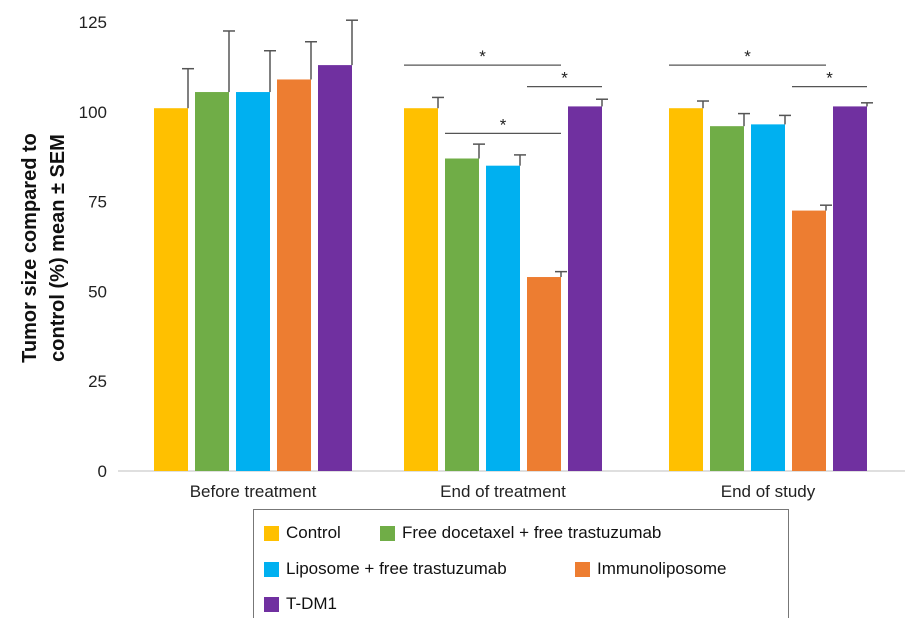 The width and height of the screenshot is (907, 618). What do you see at coordinates (271, 533) in the screenshot?
I see `legend-swatch-control` at bounding box center [271, 533].